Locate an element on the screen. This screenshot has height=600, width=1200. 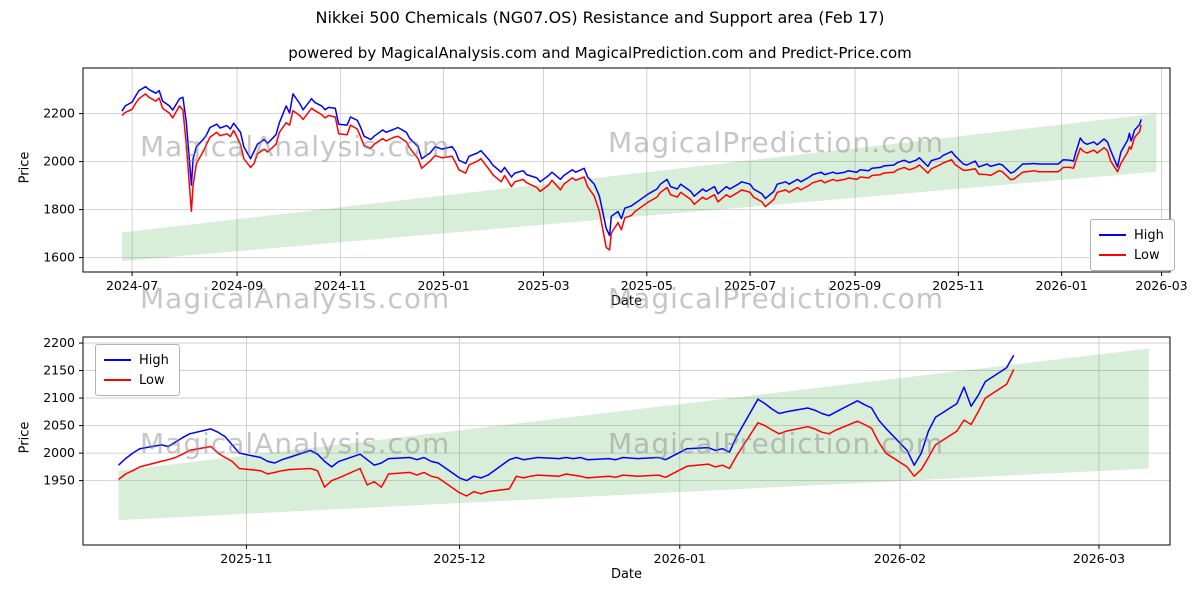
svg-text: 2026-02 is located at coordinates (900, 558).